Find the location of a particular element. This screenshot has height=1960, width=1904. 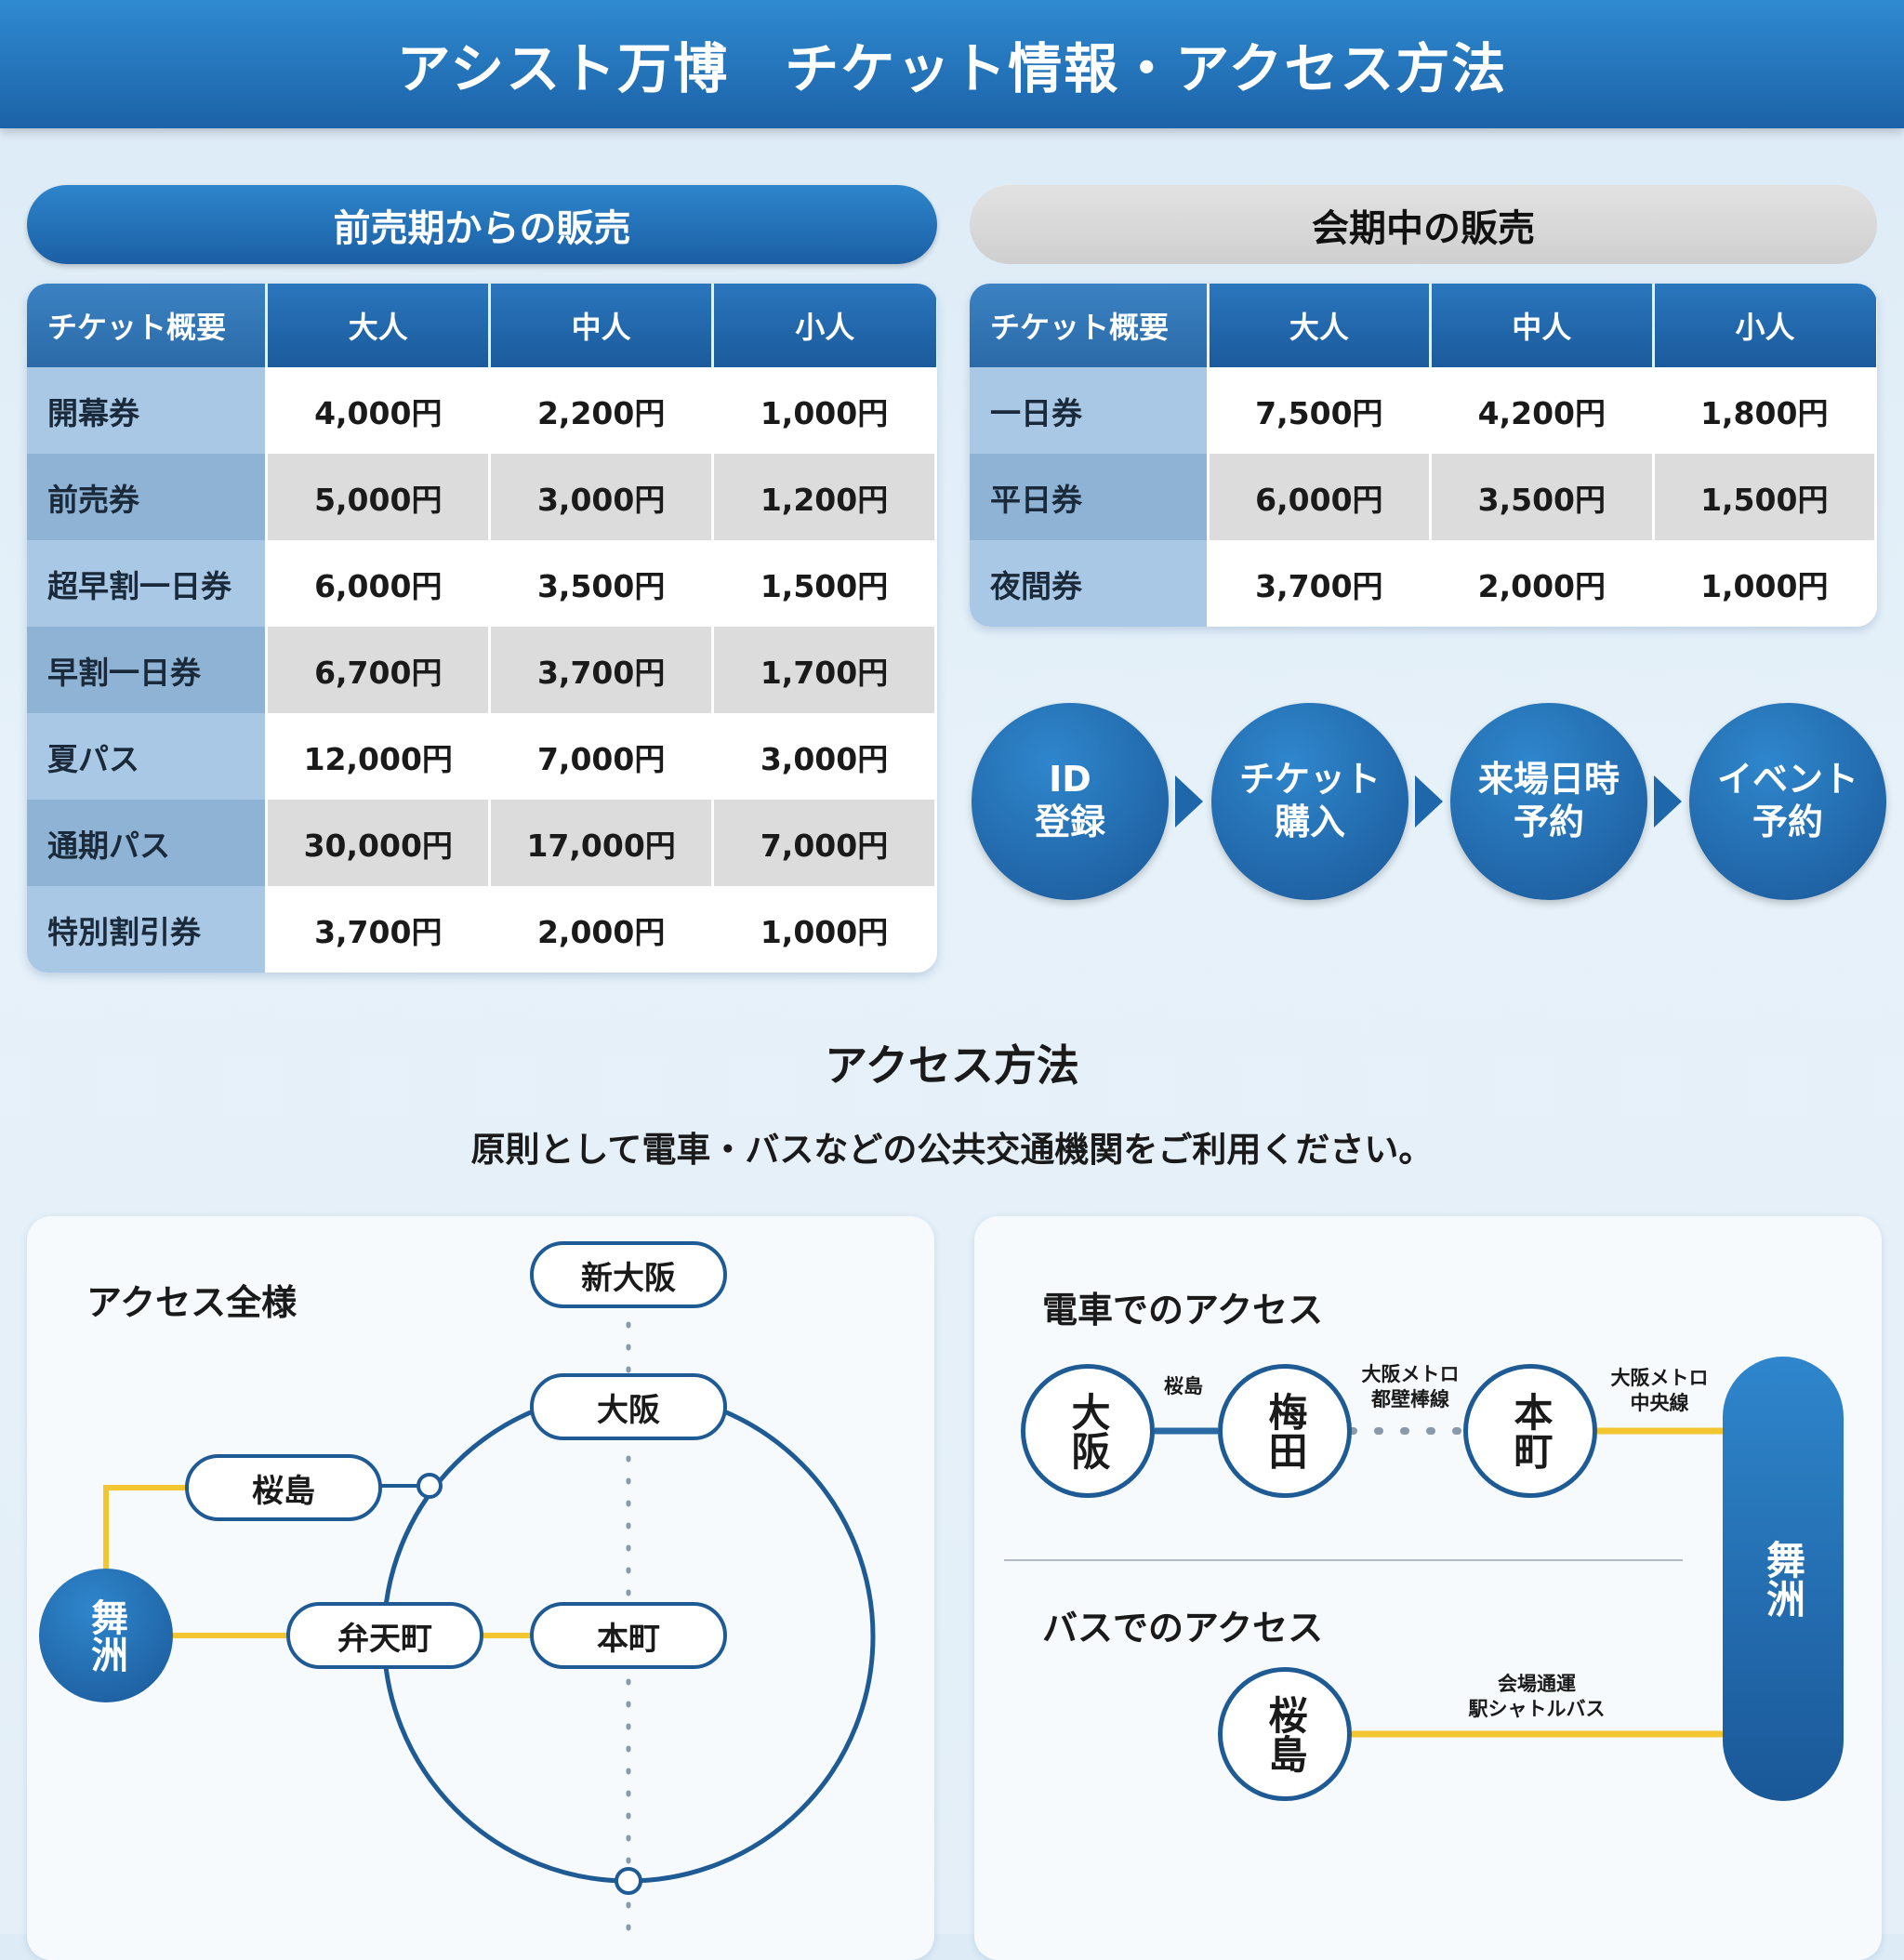

ticket-type-cell: 早割一日券 is located at coordinates (148, 670).